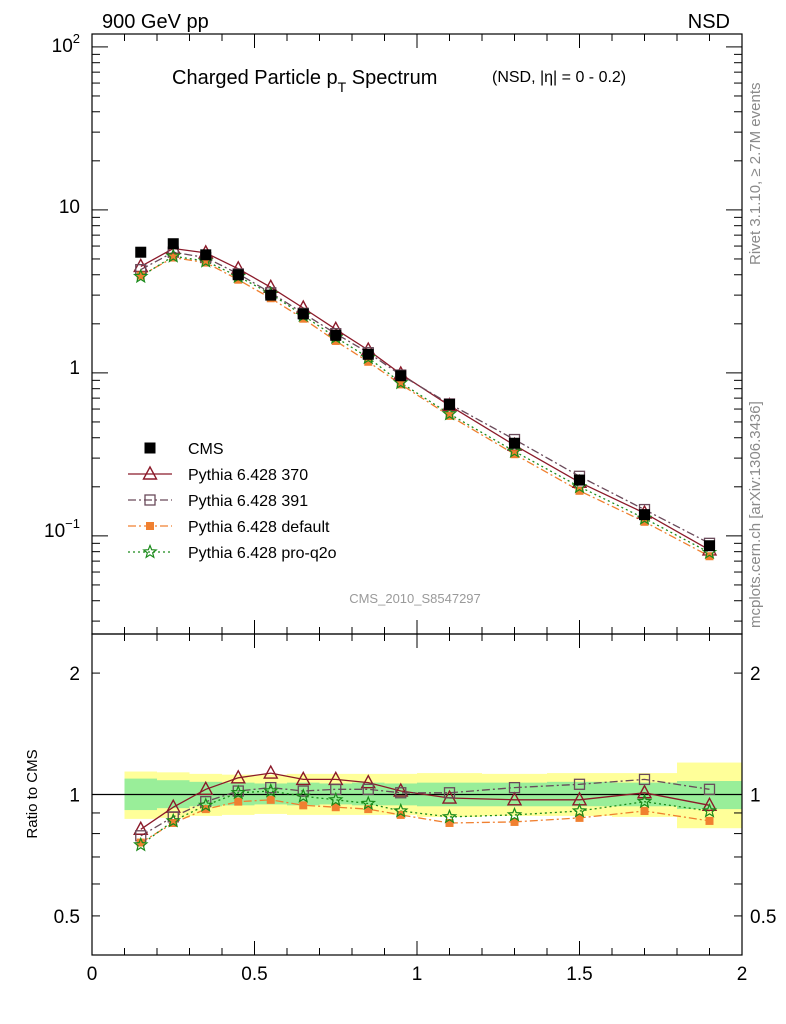  What do you see at coordinates (579, 974) in the screenshot?
I see `x-tick-label: 1.5` at bounding box center [579, 974].